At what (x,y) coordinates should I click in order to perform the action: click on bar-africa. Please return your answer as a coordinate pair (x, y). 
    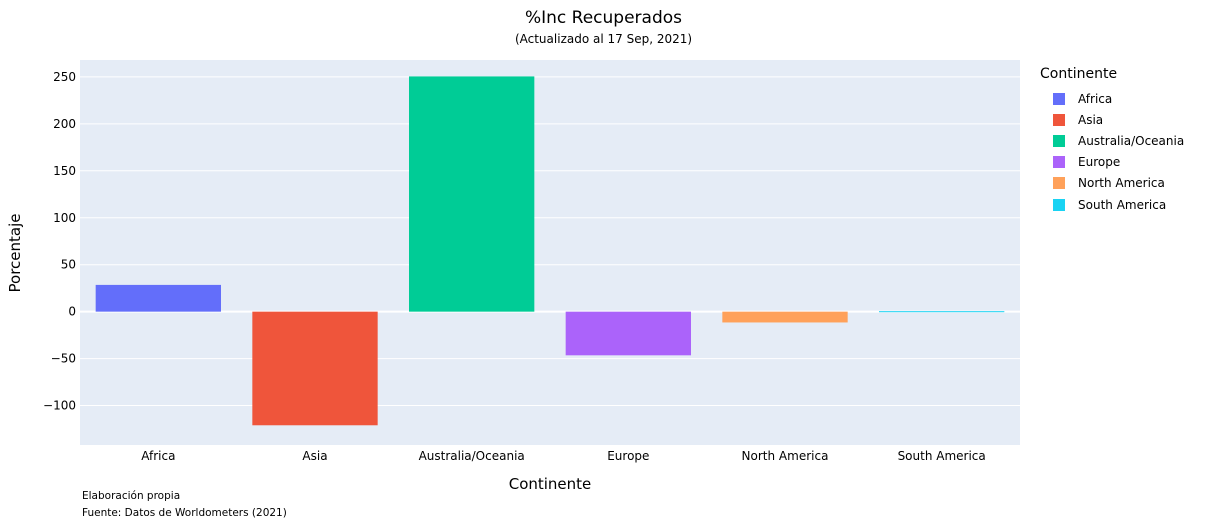
    Looking at the image, I should click on (158, 298).